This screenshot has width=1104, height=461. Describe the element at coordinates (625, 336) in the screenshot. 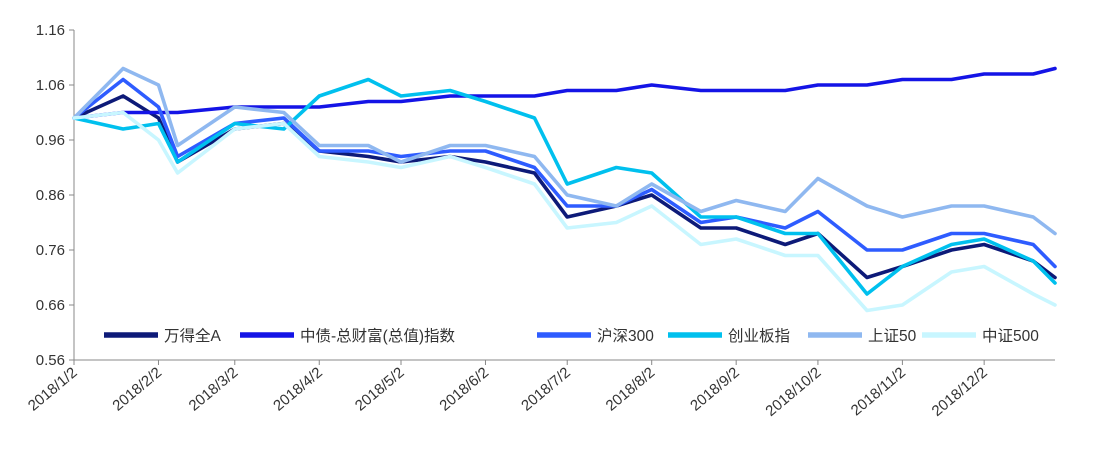

I see `legend-label: 沪深300` at that location.